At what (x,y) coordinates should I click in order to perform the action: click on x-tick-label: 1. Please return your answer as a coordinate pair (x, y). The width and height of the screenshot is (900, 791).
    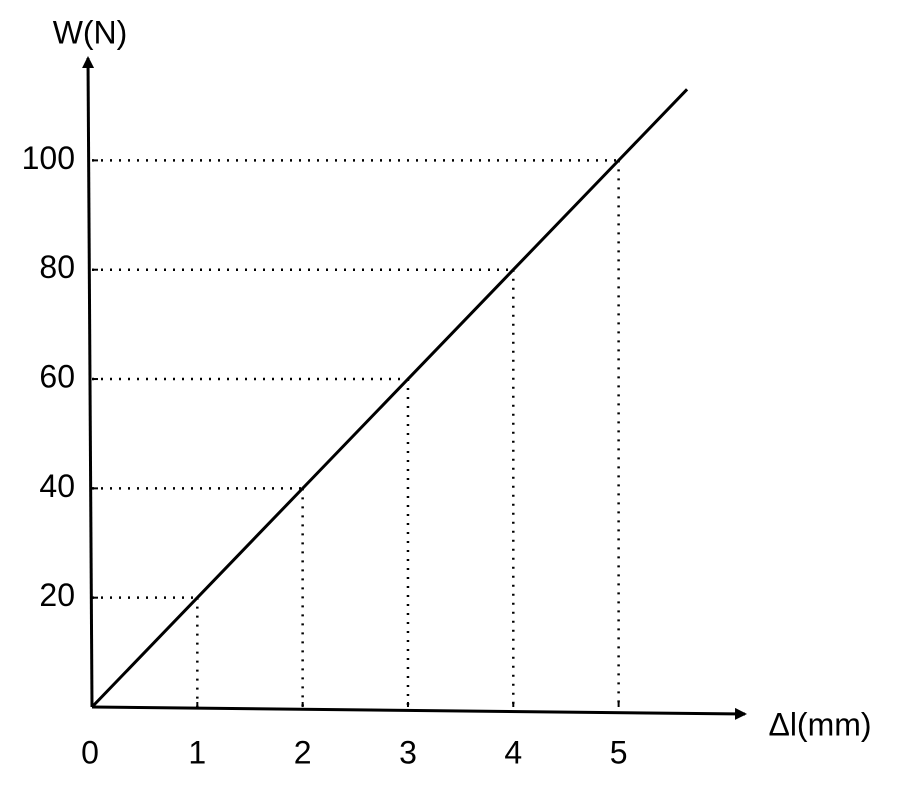
    Looking at the image, I should click on (197, 752).